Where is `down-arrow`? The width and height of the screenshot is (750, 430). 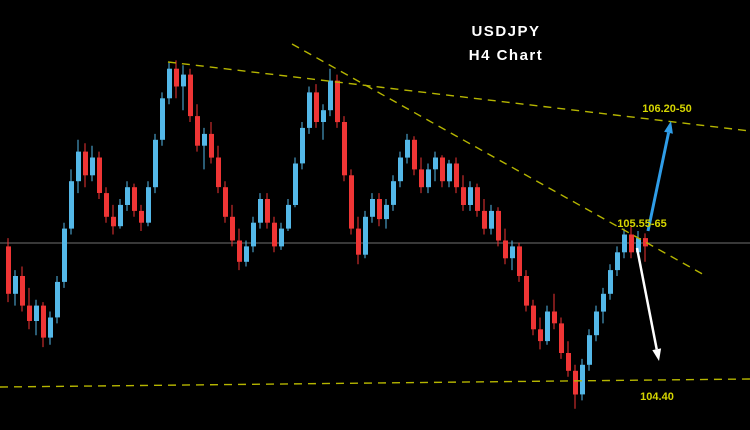
down-arrow is located at coordinates (648, 304).